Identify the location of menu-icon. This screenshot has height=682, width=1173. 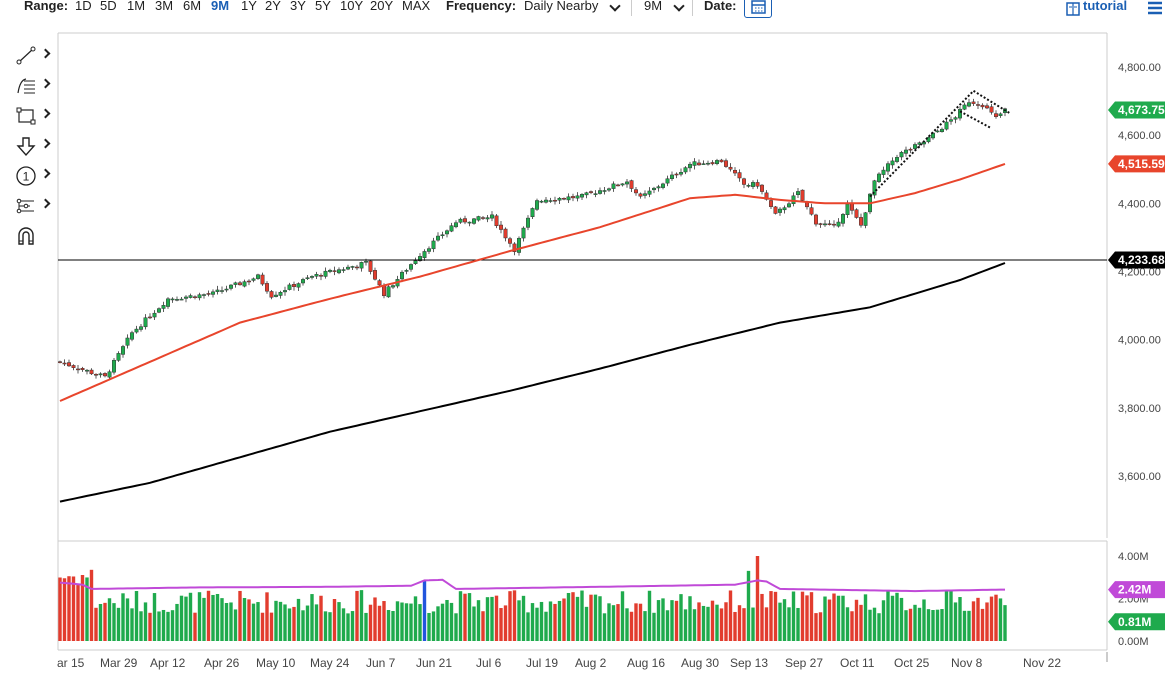
(1155, 8).